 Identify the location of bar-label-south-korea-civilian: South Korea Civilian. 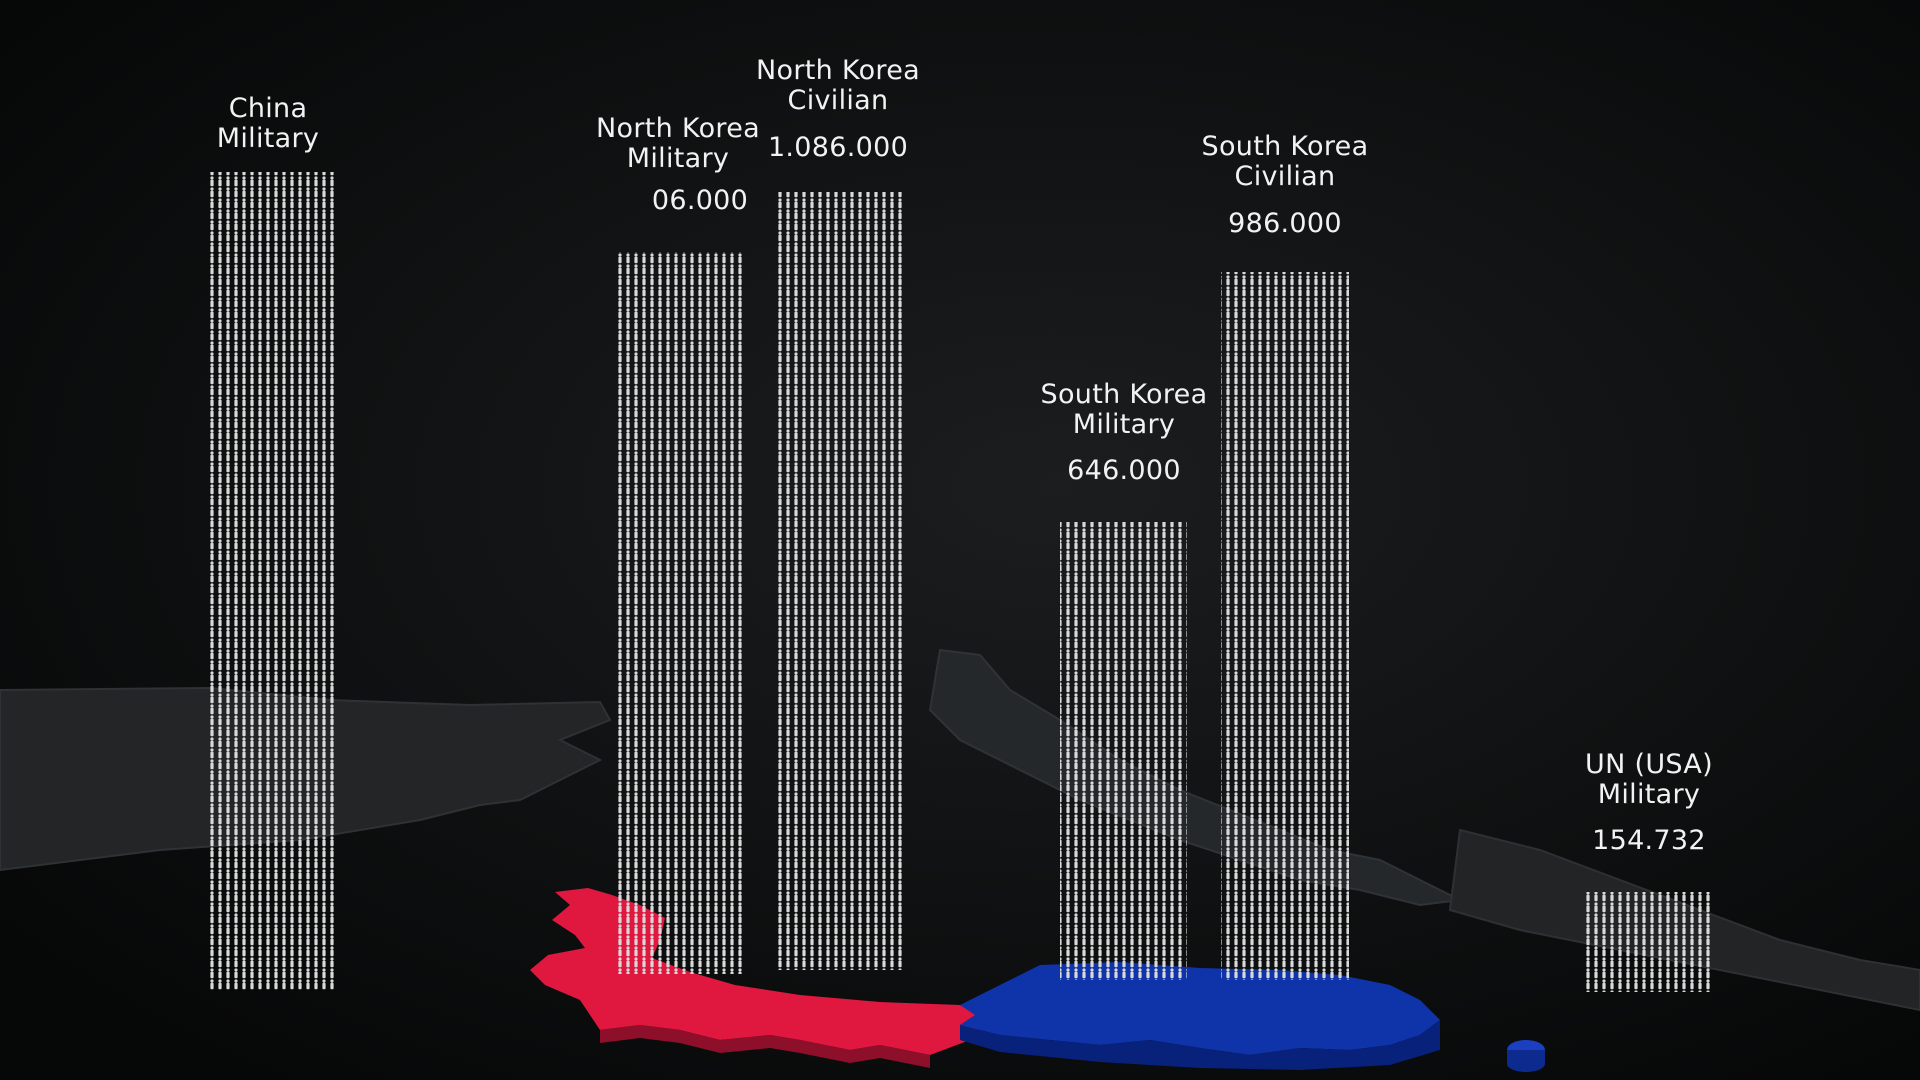
(1285, 161).